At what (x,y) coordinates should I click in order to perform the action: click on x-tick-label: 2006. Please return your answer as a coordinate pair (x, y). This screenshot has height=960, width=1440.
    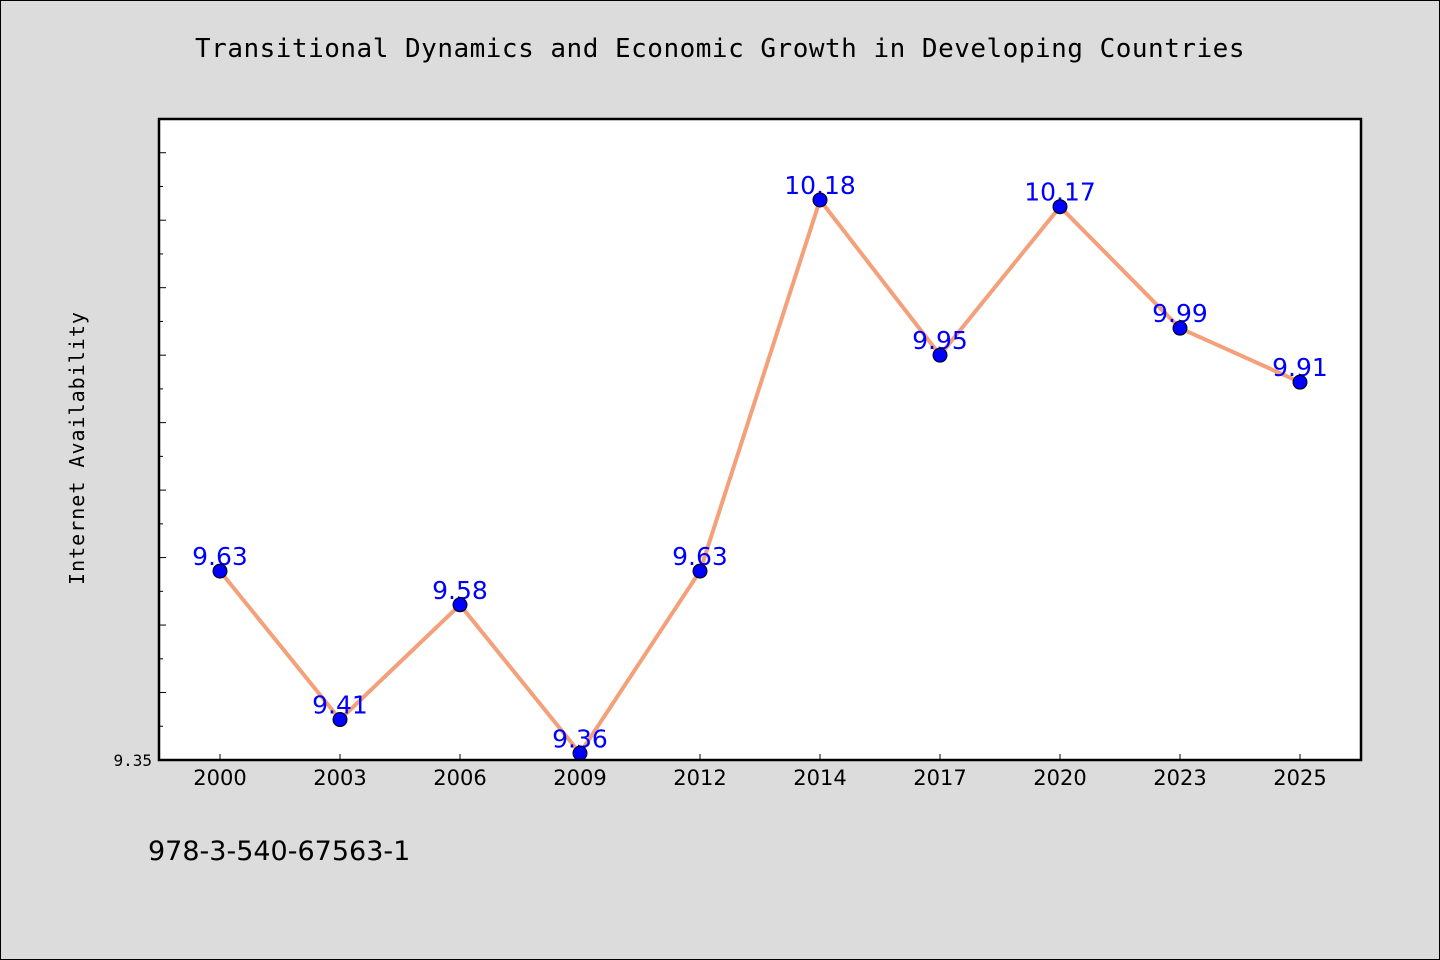
    Looking at the image, I should click on (459, 778).